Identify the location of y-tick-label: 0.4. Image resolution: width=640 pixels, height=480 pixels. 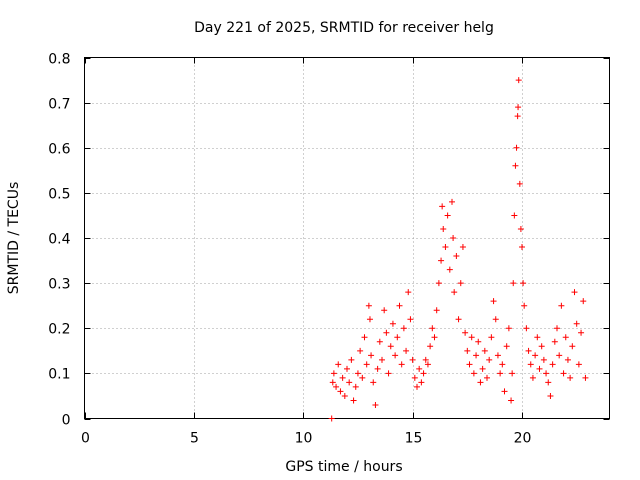
(59, 240).